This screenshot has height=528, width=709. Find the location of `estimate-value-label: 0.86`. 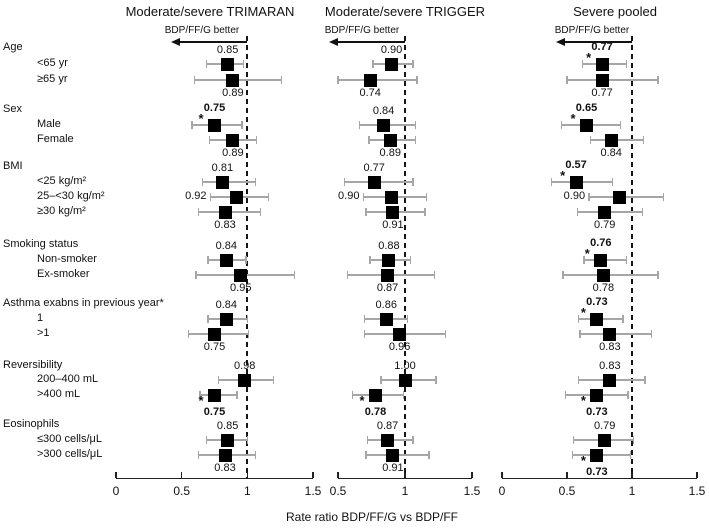

estimate-value-label: 0.86 is located at coordinates (386, 305).